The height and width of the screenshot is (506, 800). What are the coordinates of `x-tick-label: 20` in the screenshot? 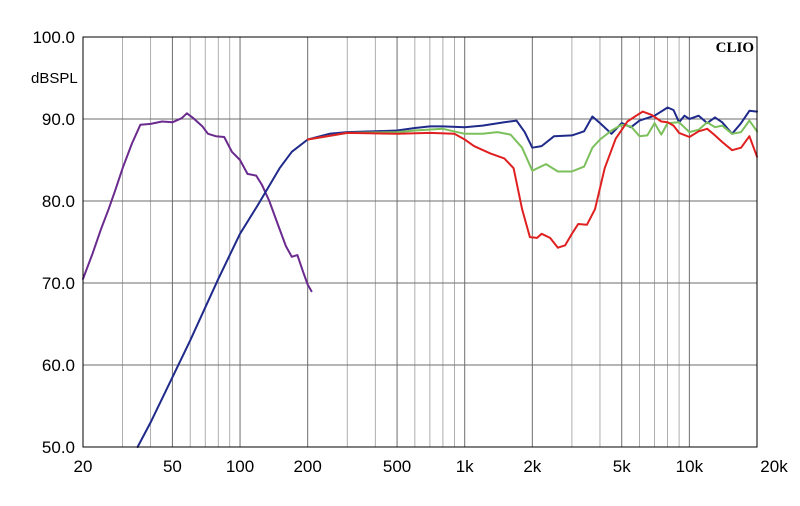 It's located at (83, 466).